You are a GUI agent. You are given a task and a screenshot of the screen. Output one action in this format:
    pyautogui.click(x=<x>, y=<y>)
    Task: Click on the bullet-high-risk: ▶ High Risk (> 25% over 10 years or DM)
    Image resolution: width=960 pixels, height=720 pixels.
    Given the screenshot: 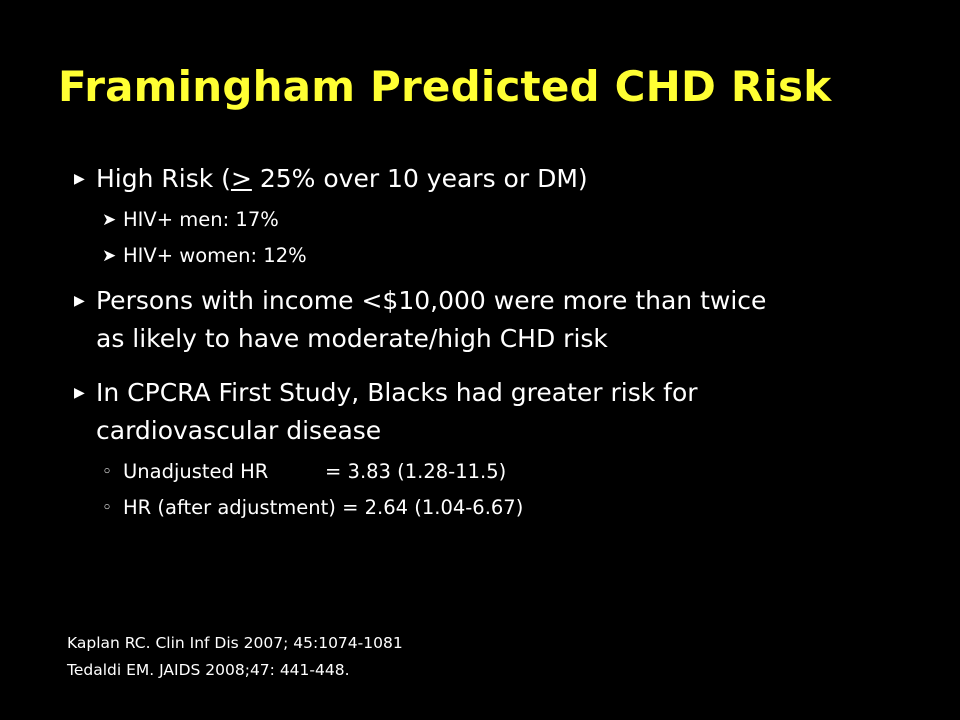 What is the action you would take?
    pyautogui.click(x=489, y=179)
    